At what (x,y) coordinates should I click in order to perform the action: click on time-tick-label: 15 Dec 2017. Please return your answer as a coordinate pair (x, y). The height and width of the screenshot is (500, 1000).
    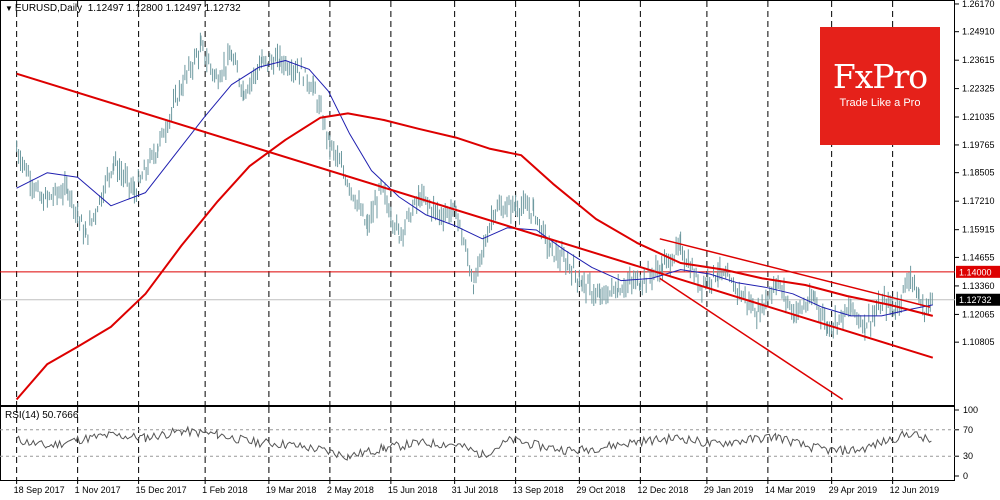
    Looking at the image, I should click on (161, 490).